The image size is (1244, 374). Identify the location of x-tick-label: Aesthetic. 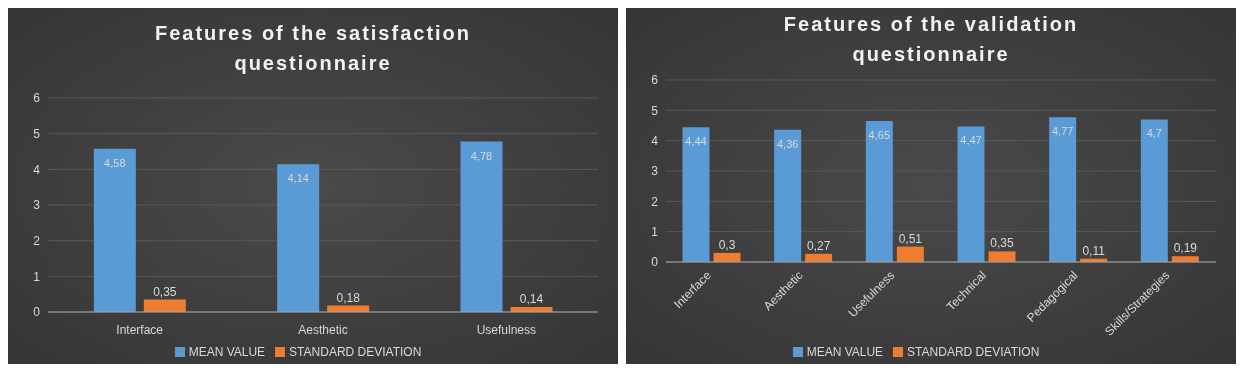
(323, 330).